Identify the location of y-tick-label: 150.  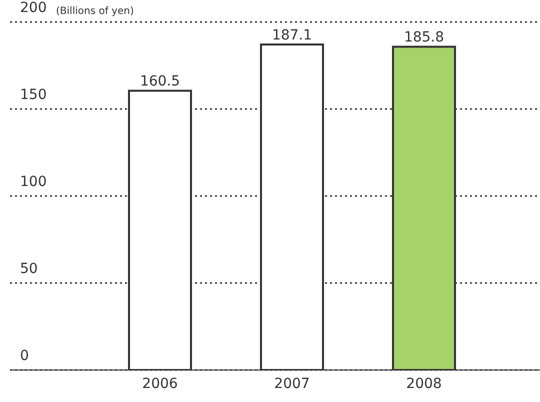
(33, 95).